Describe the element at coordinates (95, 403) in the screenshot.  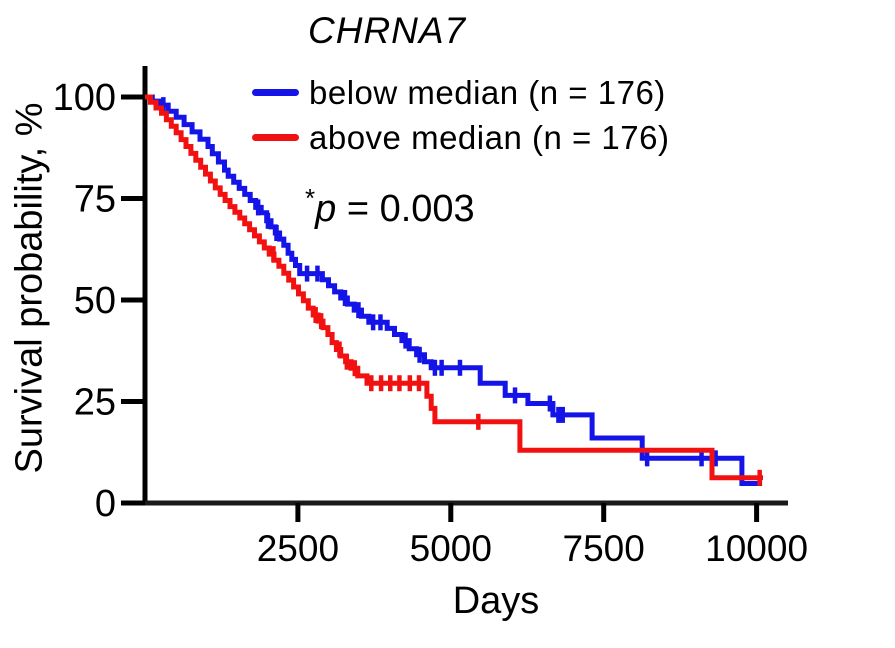
I see `y-tick-label: 25` at that location.